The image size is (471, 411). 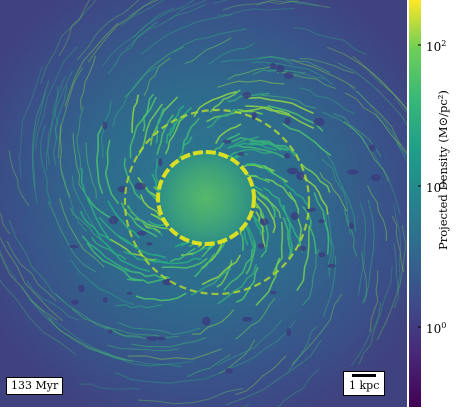 I want to click on colorbar-tick-label: 100, so click(x=436, y=327).